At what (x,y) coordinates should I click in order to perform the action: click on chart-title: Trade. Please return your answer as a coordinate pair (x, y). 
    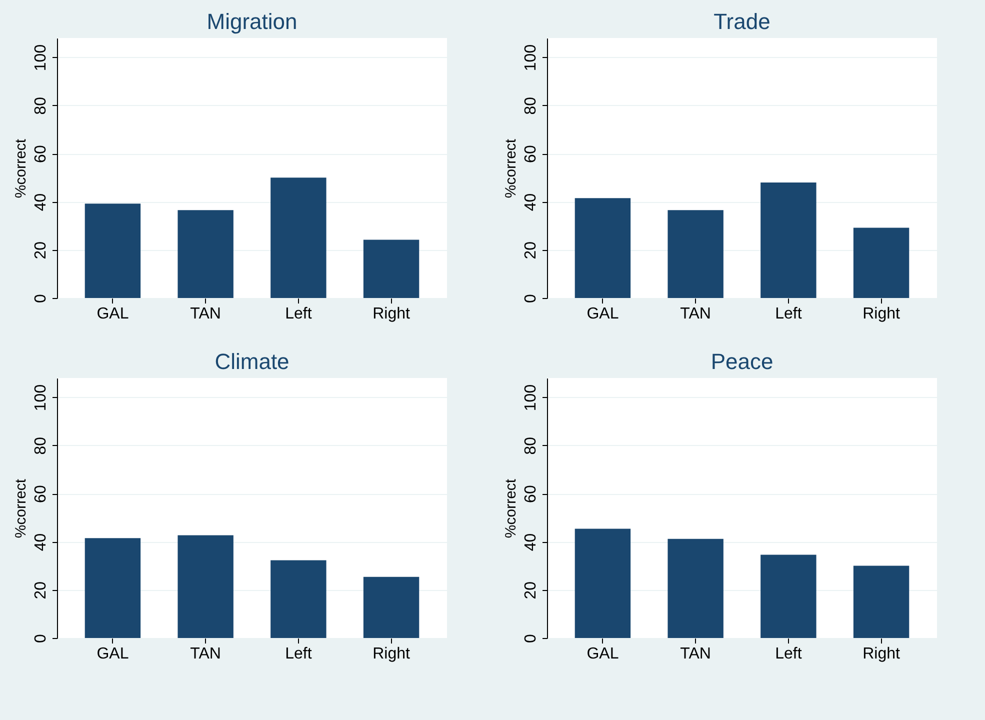
    Looking at the image, I should click on (742, 21).